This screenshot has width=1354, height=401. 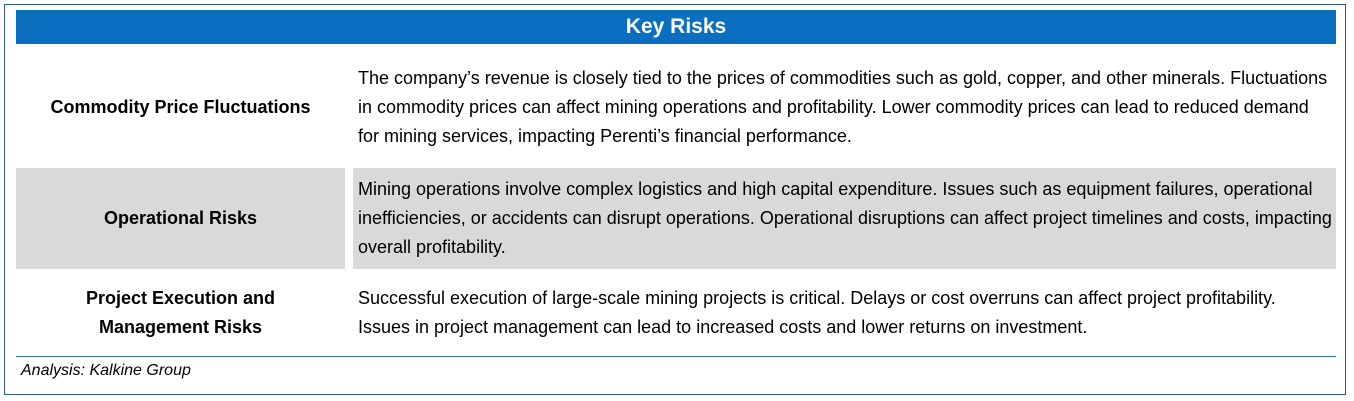 I want to click on row-label: Project Execution and Management Risks, so click(x=180, y=312).